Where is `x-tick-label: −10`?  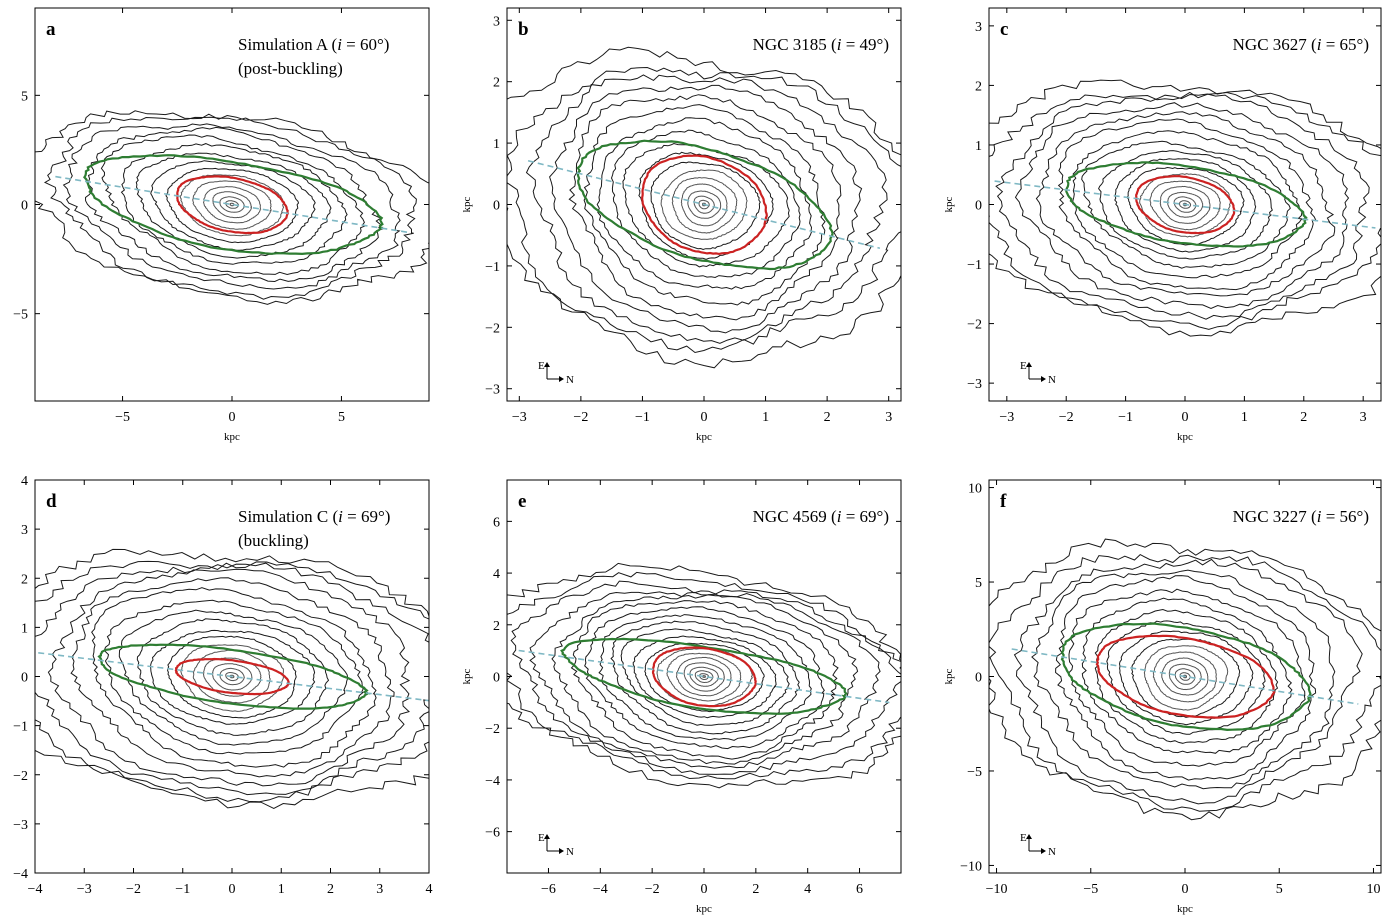 x-tick-label: −10 is located at coordinates (997, 889).